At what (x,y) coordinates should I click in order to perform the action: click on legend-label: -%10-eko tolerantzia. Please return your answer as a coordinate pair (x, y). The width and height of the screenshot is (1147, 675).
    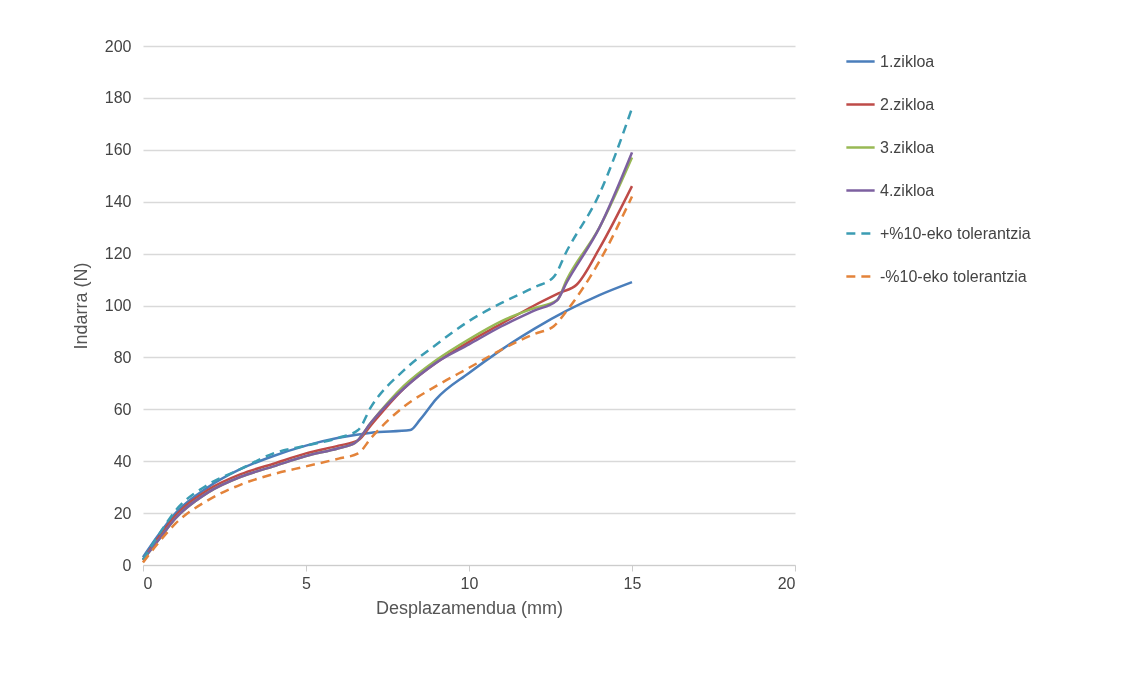
    Looking at the image, I should click on (953, 276).